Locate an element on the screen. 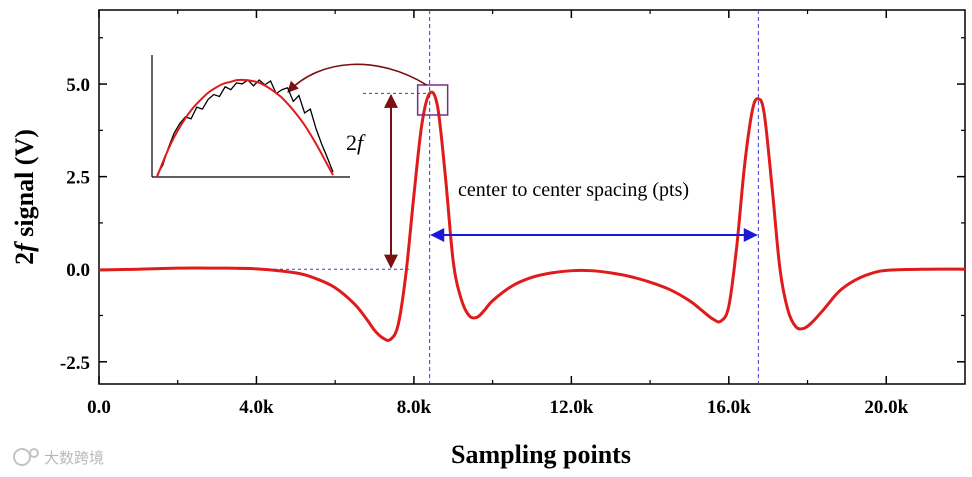 This screenshot has width=972, height=477. y-tick-label: 5.0 is located at coordinates (78, 85).